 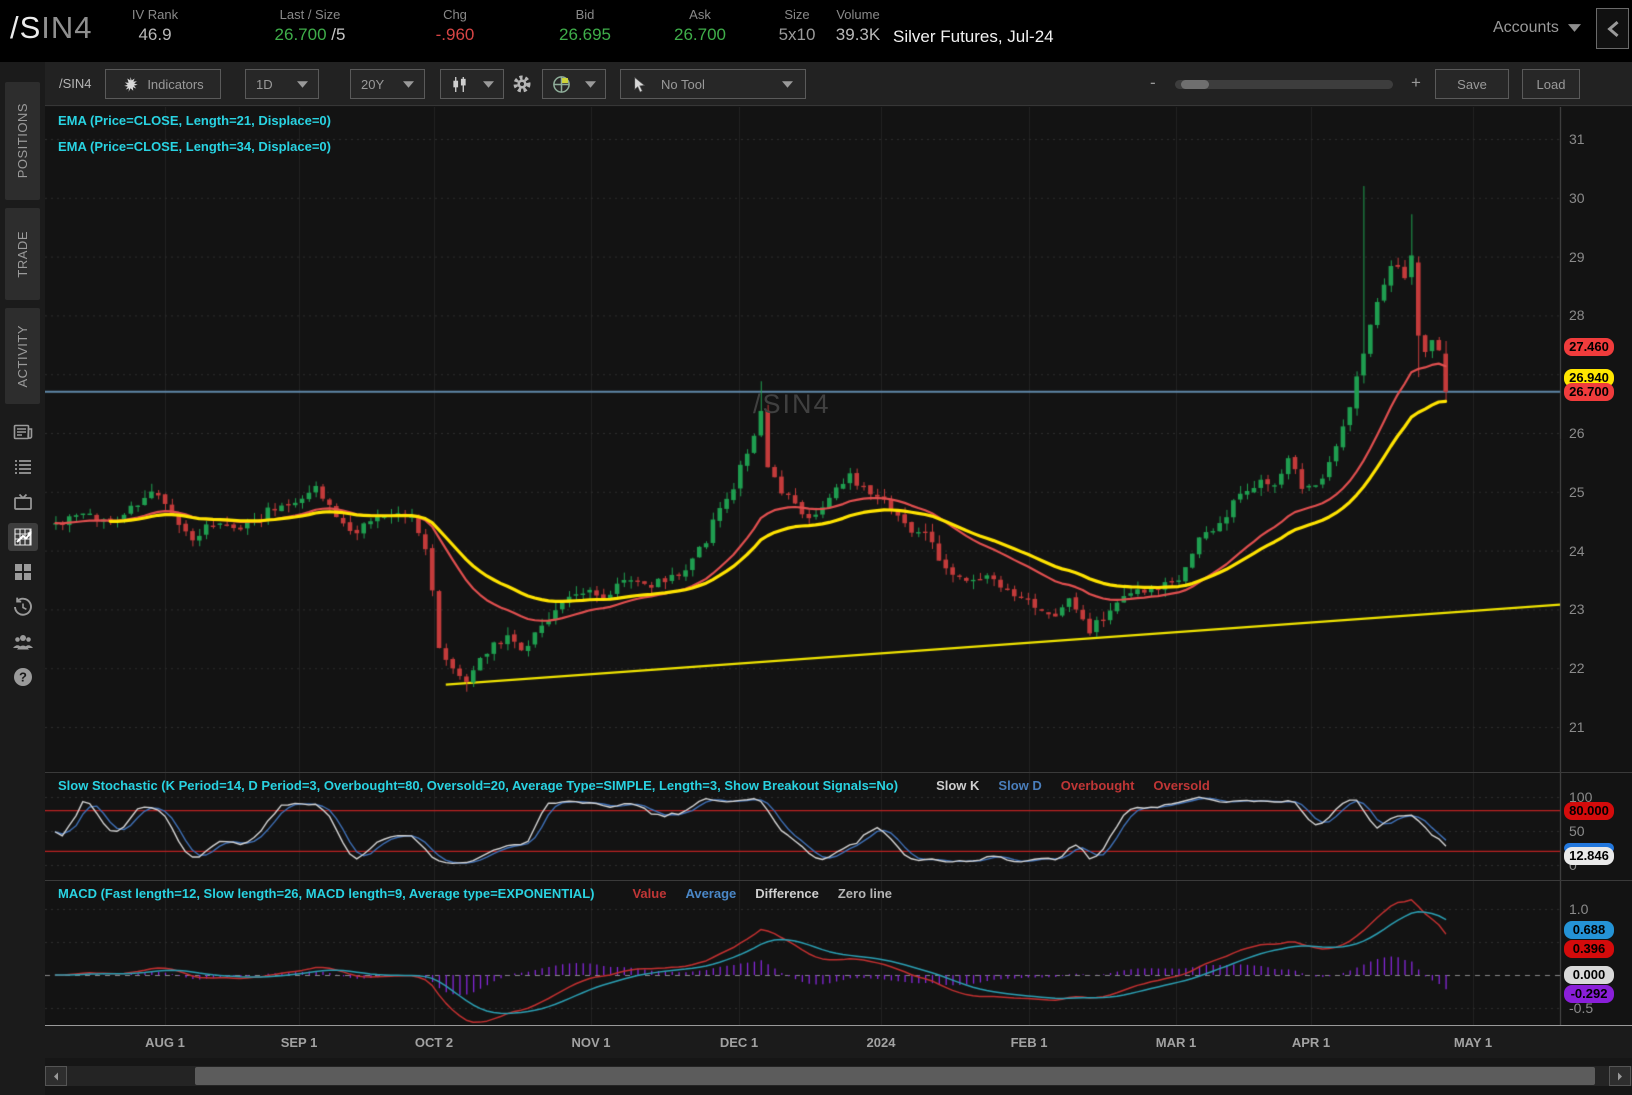 What do you see at coordinates (895, 1076) in the screenshot?
I see `scrollbar-thumb` at bounding box center [895, 1076].